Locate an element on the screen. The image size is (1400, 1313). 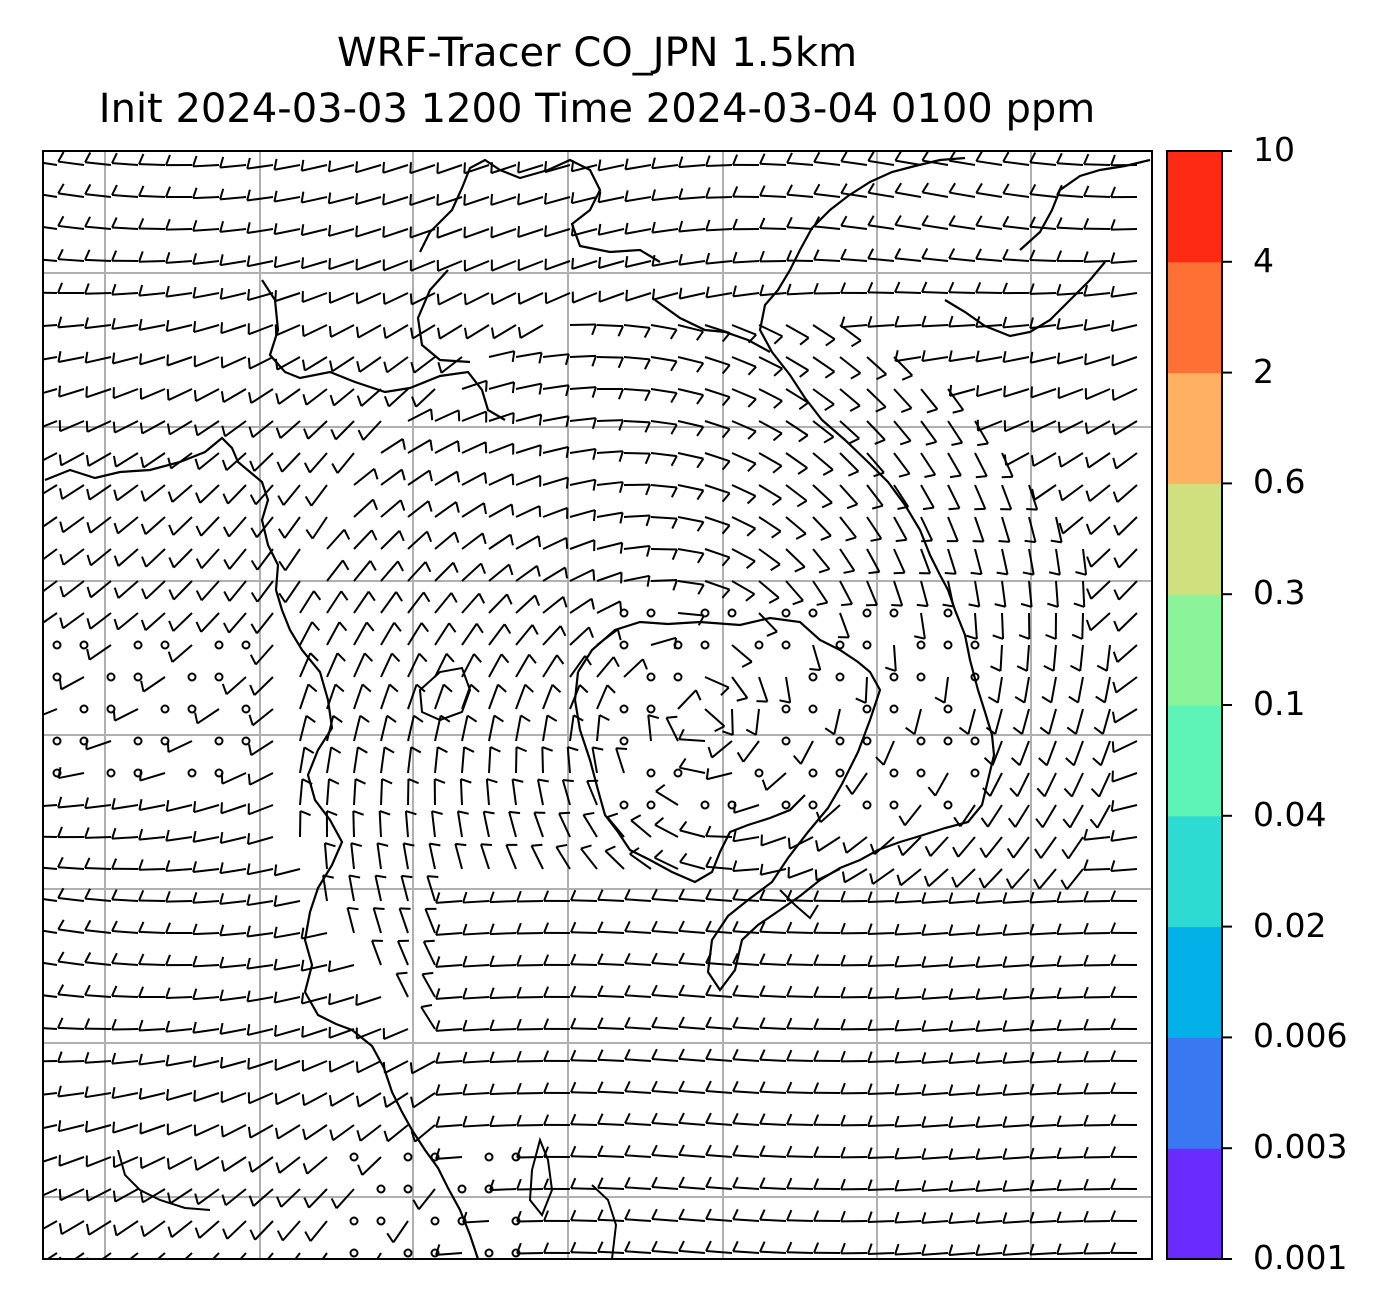
colorbar-tick-label: 0.6 is located at coordinates (1279, 482).